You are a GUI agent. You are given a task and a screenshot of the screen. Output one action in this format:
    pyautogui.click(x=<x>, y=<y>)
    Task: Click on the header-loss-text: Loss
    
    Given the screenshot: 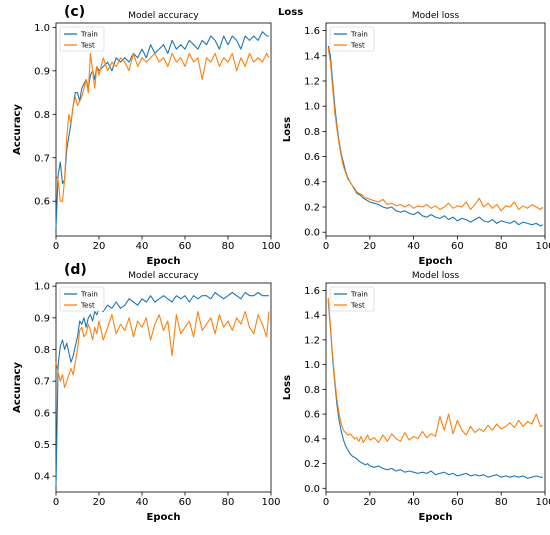 What is the action you would take?
    pyautogui.click(x=291, y=12)
    